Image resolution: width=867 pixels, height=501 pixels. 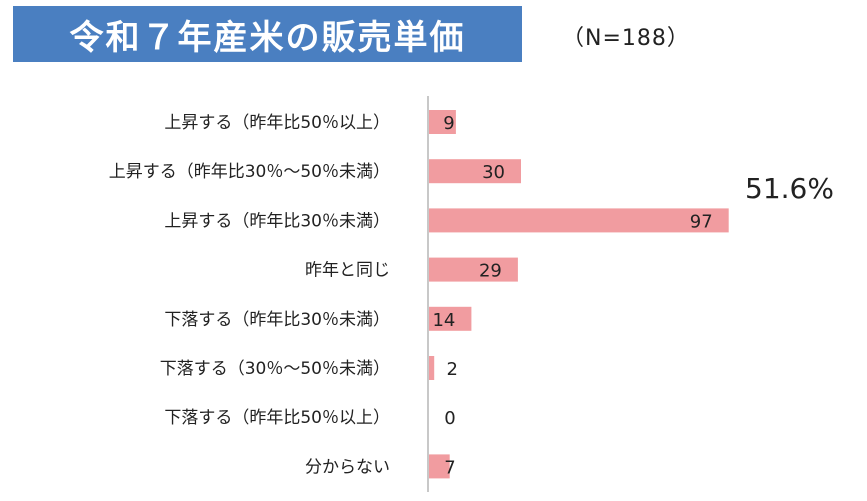 I want to click on category-label: 上昇する（昨年比50％以上）, so click(x=277, y=123).